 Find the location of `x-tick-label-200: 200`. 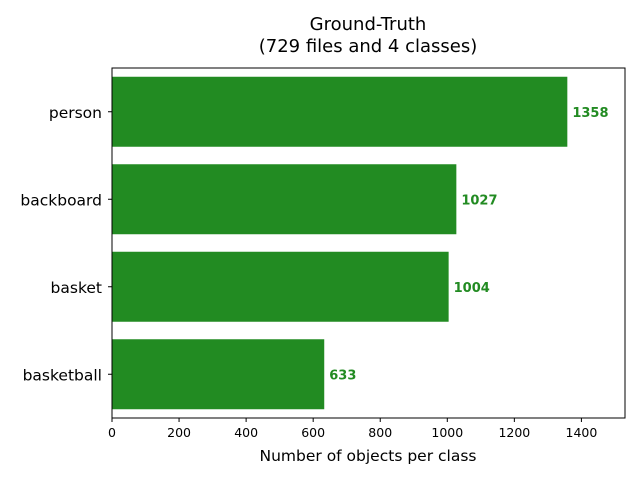

x-tick-label-200: 200 is located at coordinates (179, 432).